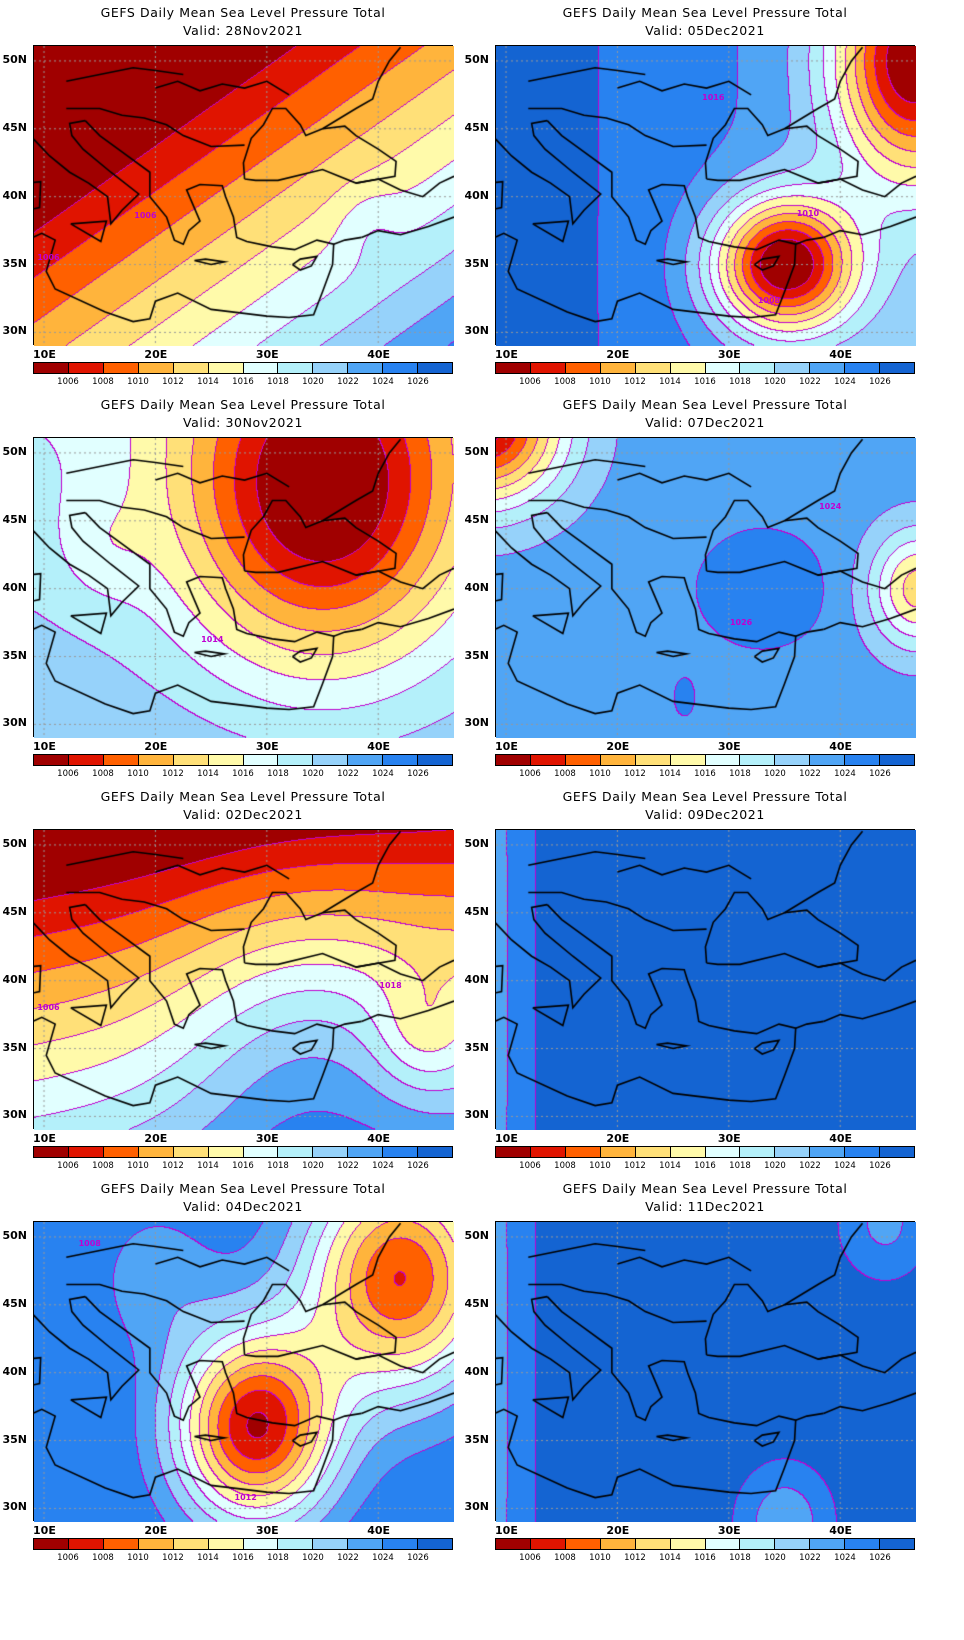 This screenshot has width=964, height=1640. What do you see at coordinates (390, 986) in the screenshot?
I see `contour-label: 1018` at bounding box center [390, 986].